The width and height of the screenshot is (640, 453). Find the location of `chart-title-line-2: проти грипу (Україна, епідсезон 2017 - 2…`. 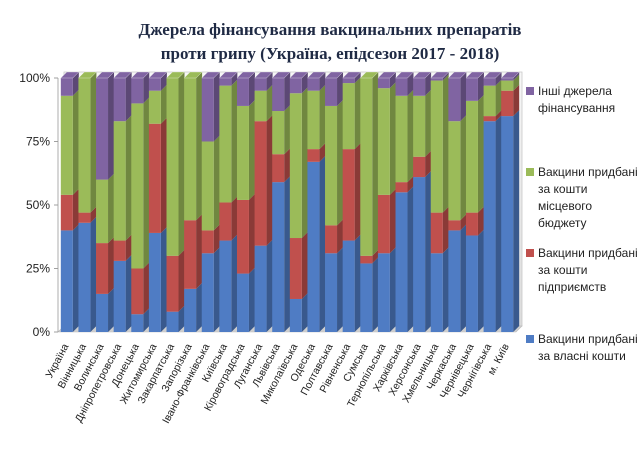

chart-title-line-2: проти грипу (Україна, епідсезон 2017 - 2… is located at coordinates (330, 53).